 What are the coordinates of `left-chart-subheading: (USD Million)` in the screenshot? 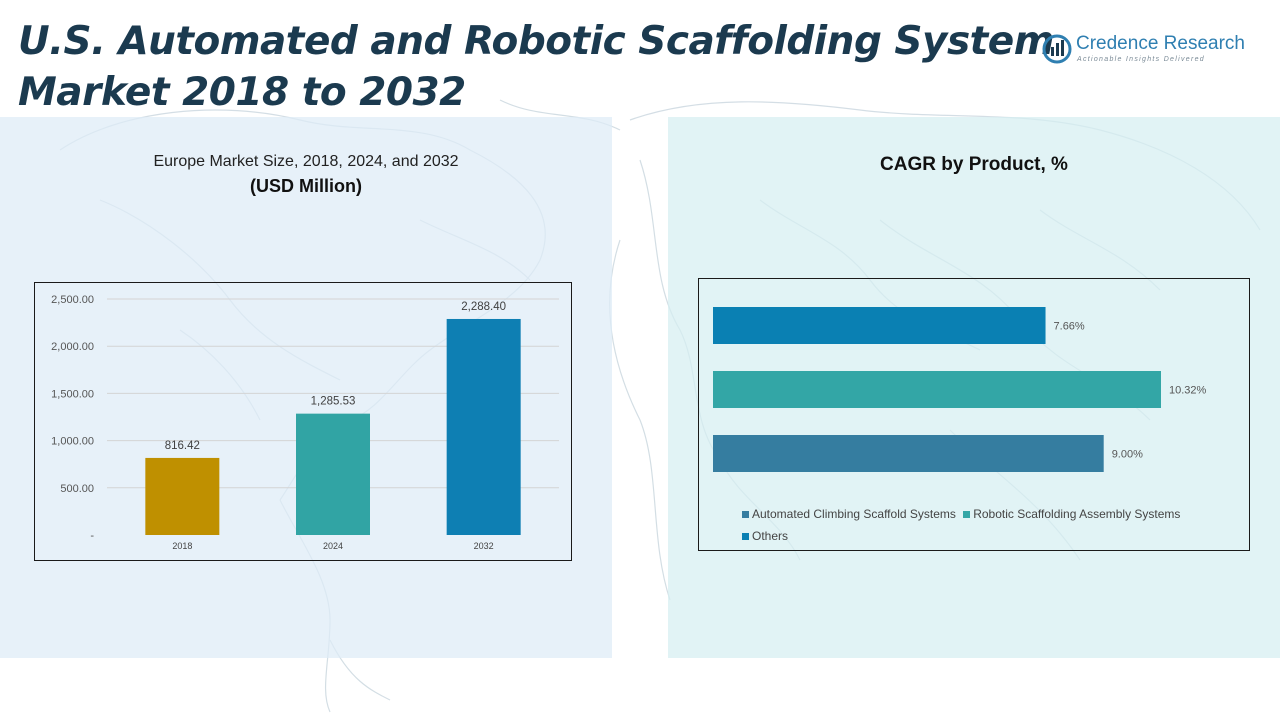 It's located at (306, 186).